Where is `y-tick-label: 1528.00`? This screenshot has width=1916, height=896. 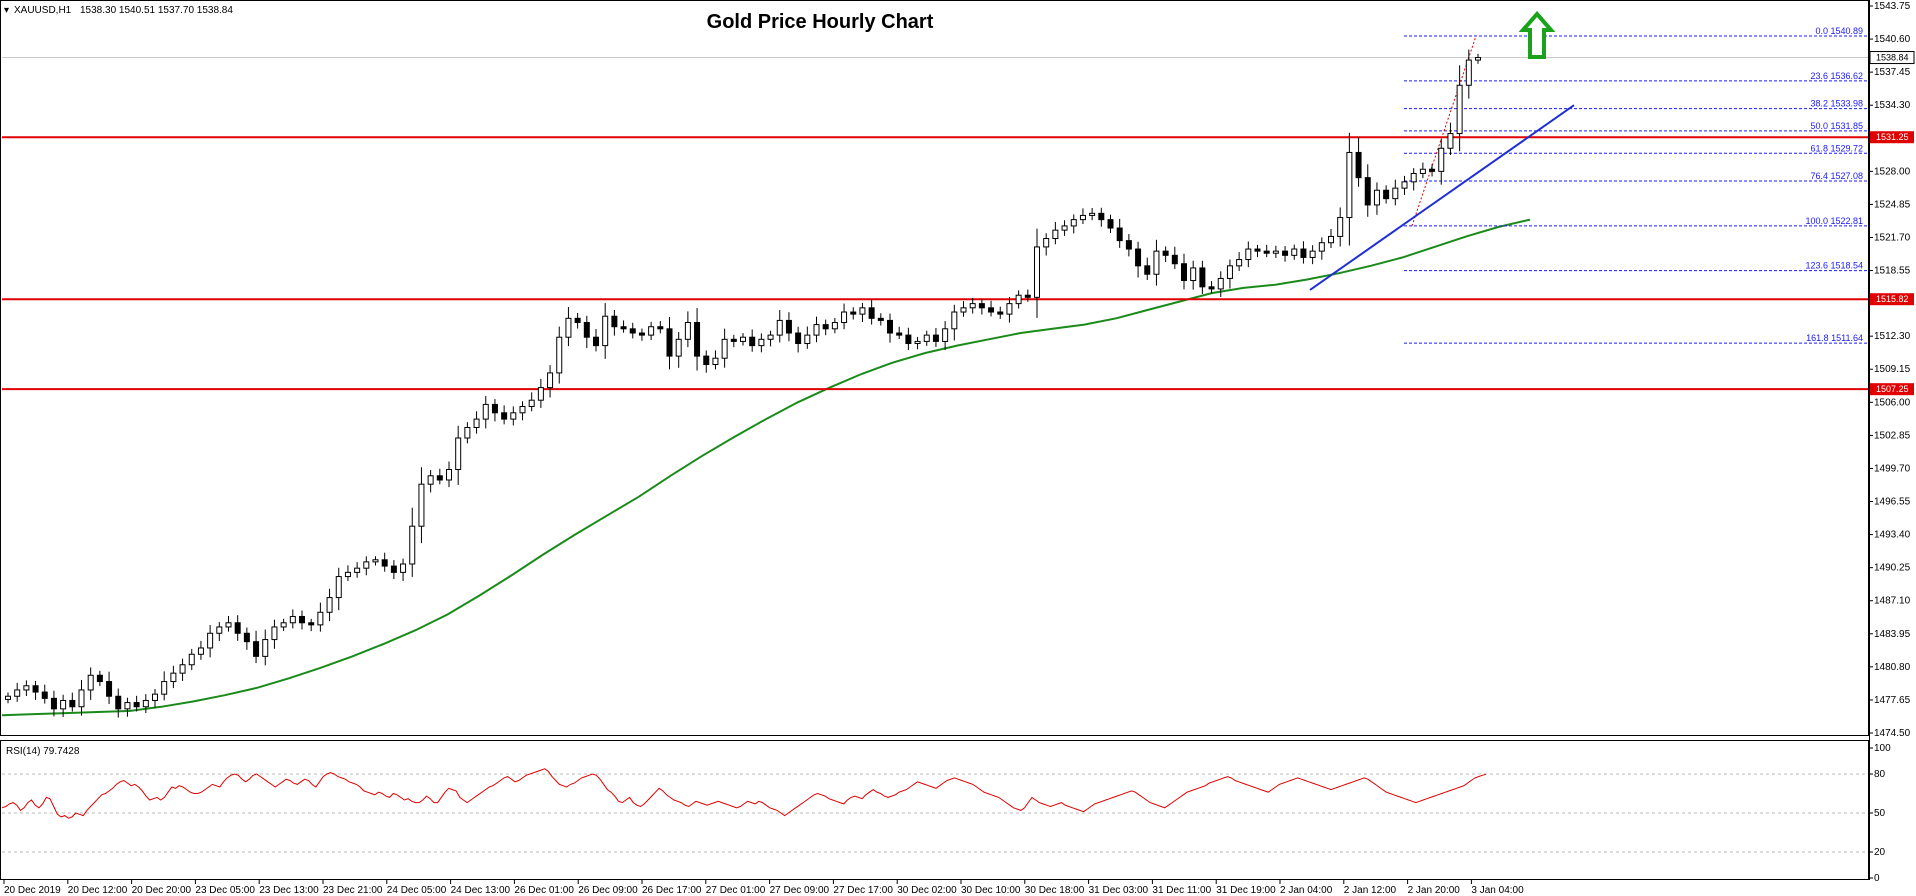
y-tick-label: 1528.00 is located at coordinates (1892, 171).